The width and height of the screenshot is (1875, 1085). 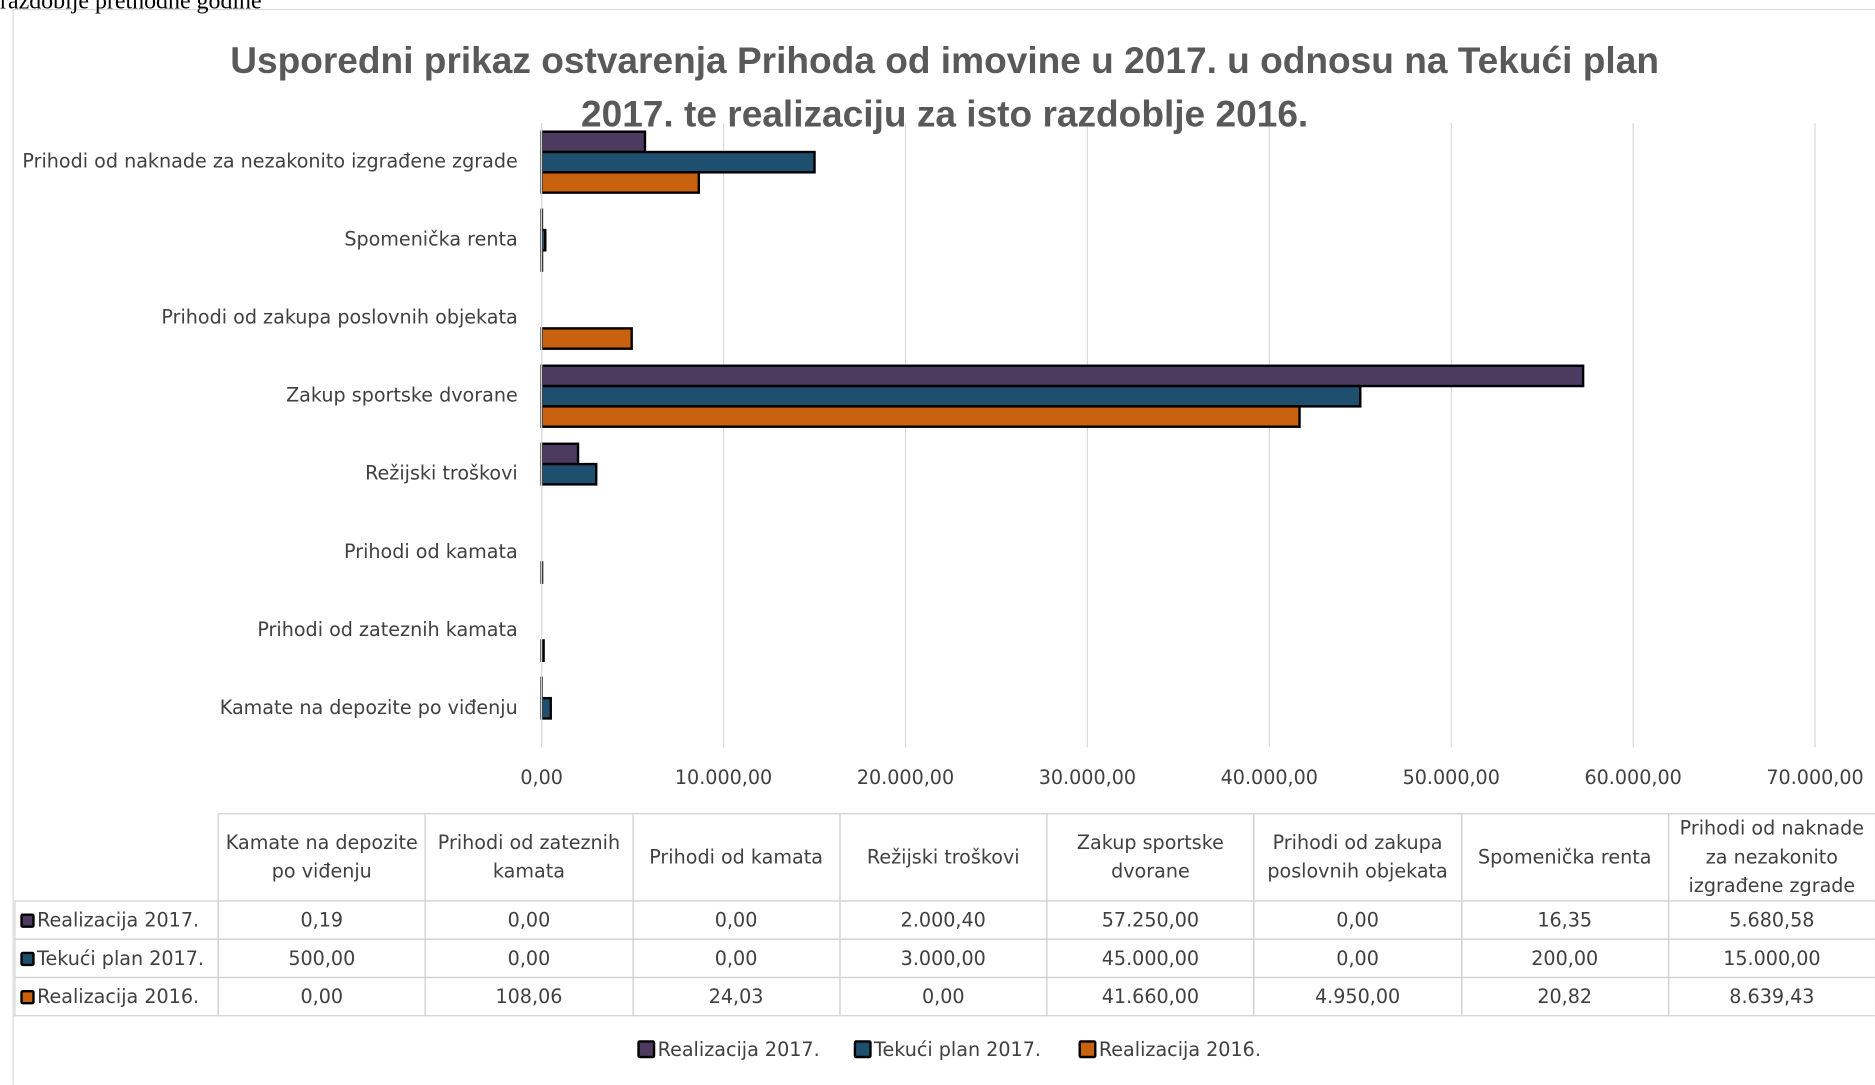 What do you see at coordinates (402, 395) in the screenshot?
I see `y-tick-label: Zakup sportske dvorane` at bounding box center [402, 395].